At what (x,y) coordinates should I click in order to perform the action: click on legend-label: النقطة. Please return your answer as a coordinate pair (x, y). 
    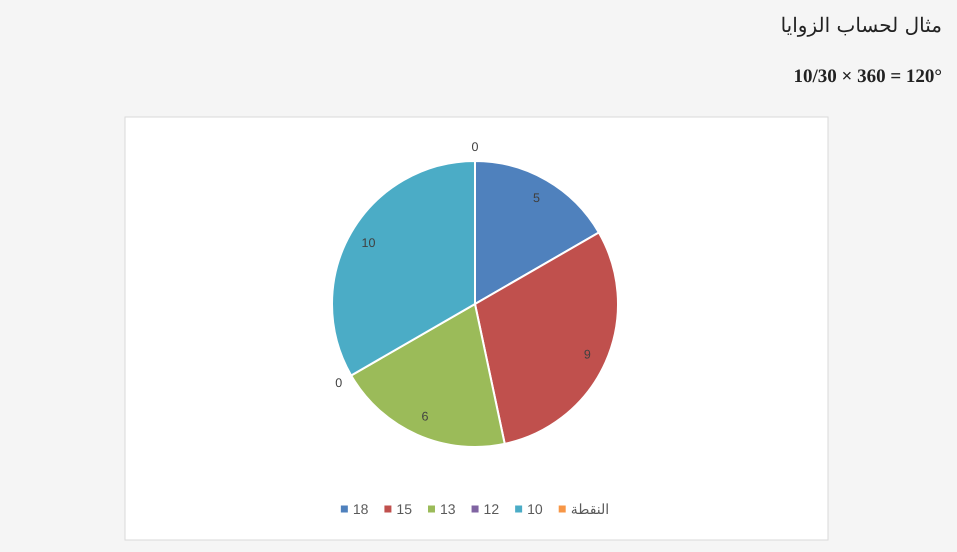
    Looking at the image, I should click on (590, 508).